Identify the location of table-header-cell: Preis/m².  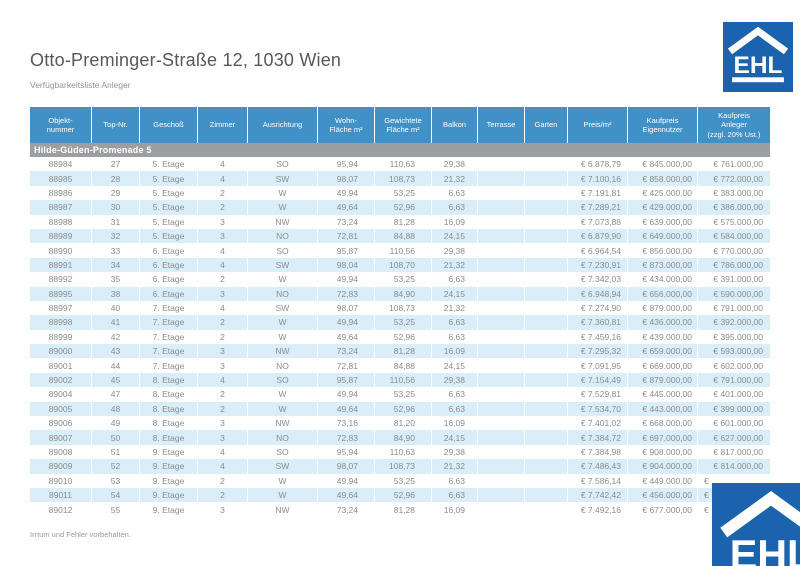
(598, 125).